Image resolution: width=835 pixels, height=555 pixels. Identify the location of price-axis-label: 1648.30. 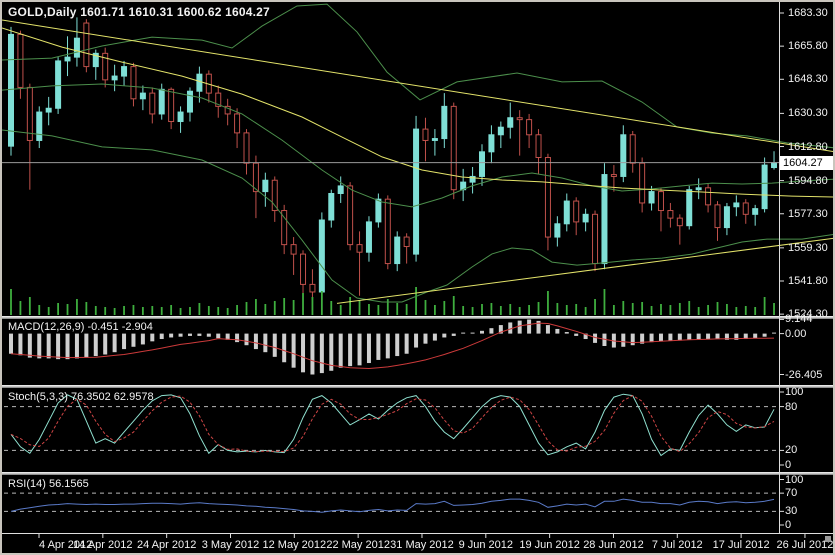
(808, 79).